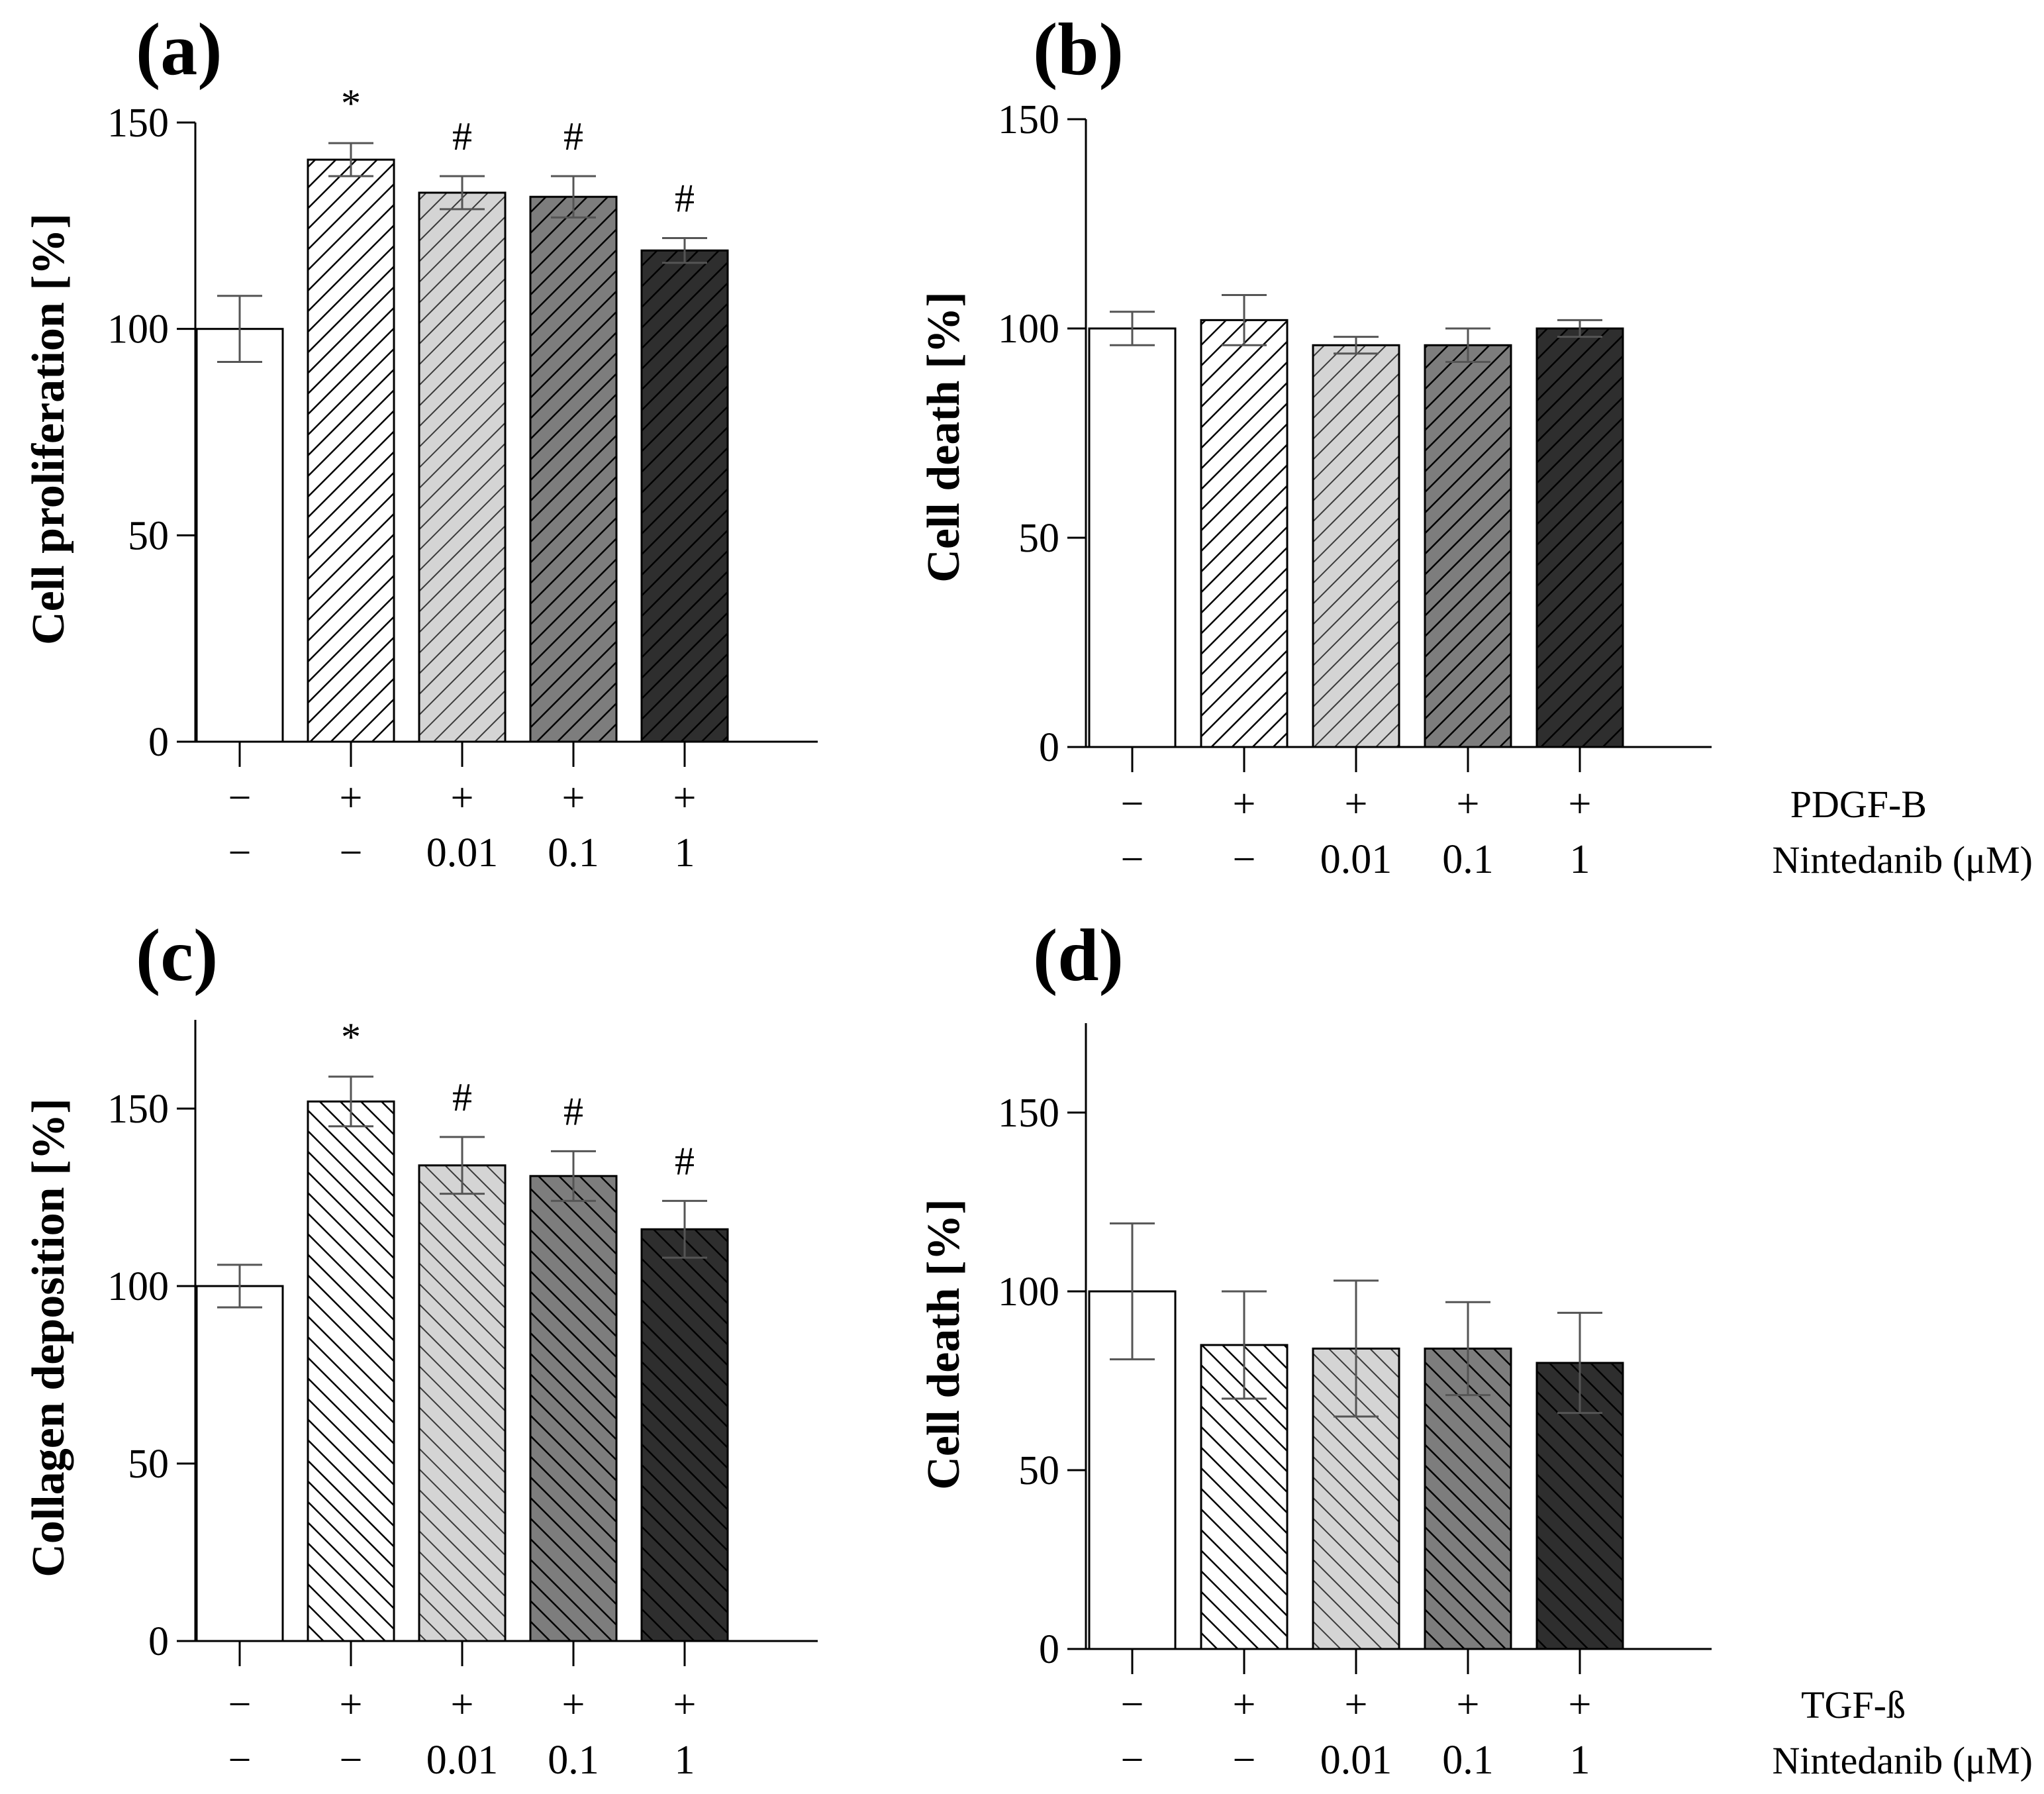 Image resolution: width=2044 pixels, height=1794 pixels. I want to click on chart-panel-c: 0 50 100 150 − − * + − # +0.01 # +0.1 # +1, so click(462, 1399).